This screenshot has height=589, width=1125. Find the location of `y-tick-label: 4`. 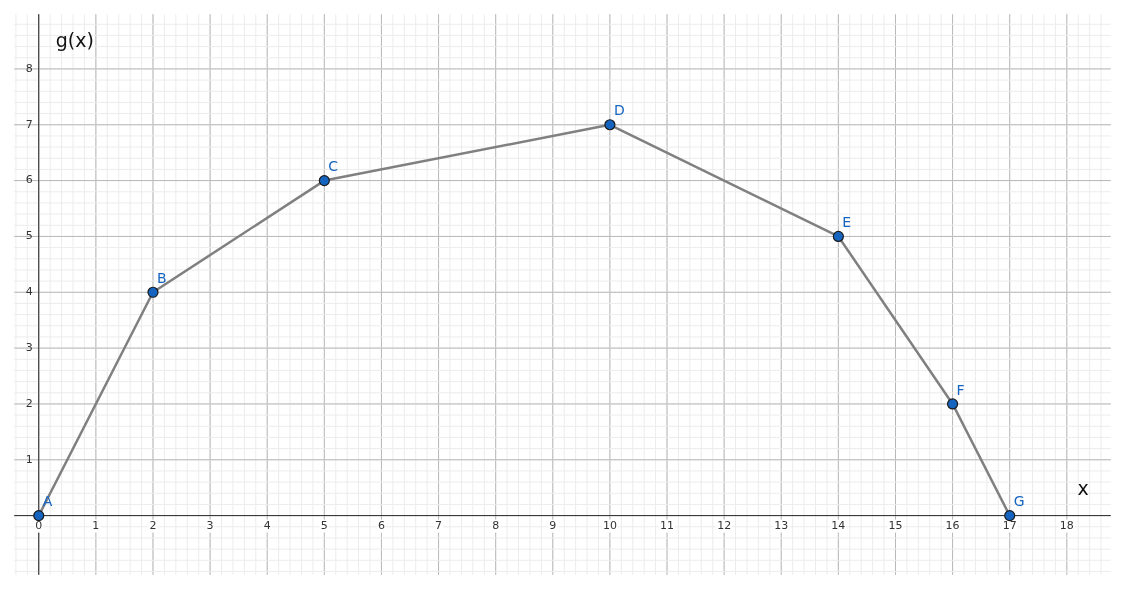

y-tick-label: 4 is located at coordinates (29, 292).